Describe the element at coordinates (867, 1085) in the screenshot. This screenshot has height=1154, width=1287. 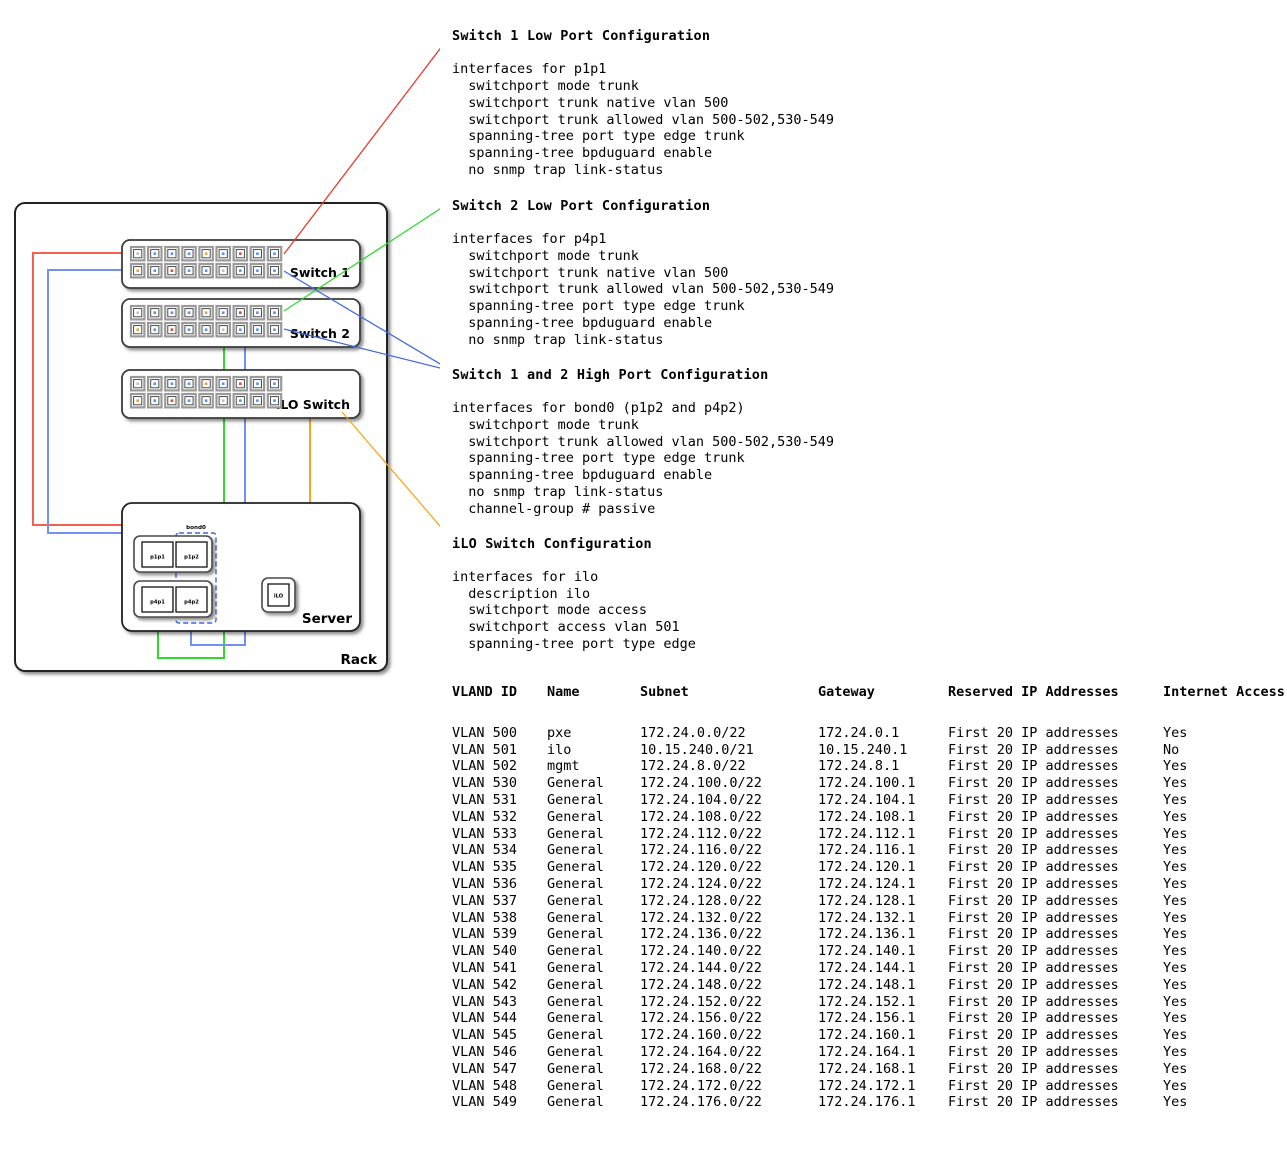
I see `cell-gateway: 172.24.172.1` at that location.